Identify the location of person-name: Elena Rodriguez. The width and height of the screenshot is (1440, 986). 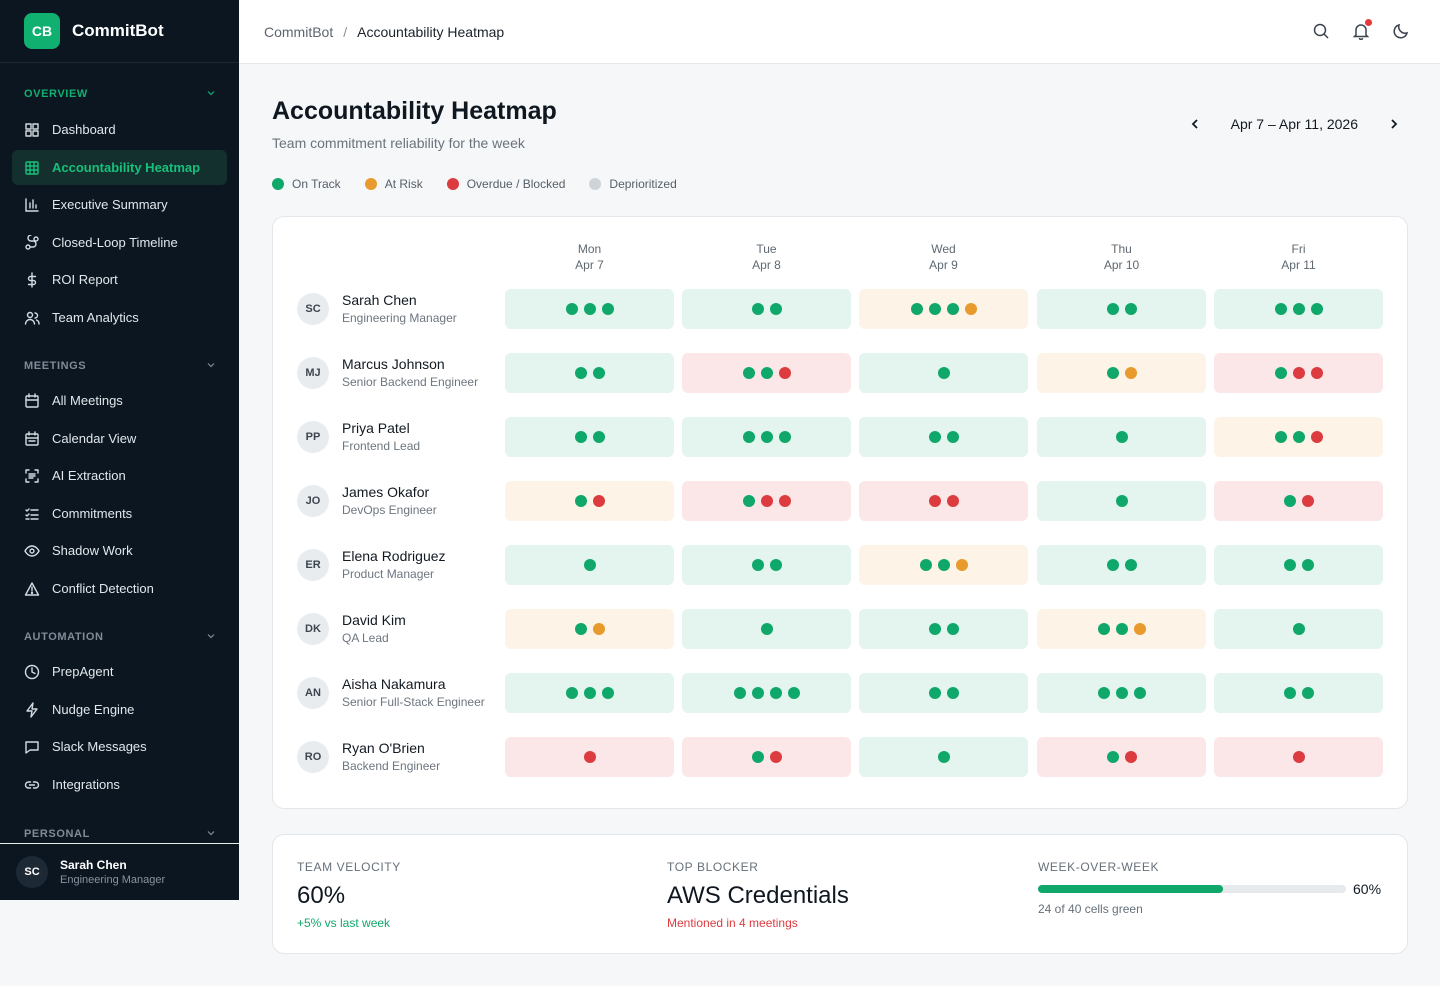
(394, 556).